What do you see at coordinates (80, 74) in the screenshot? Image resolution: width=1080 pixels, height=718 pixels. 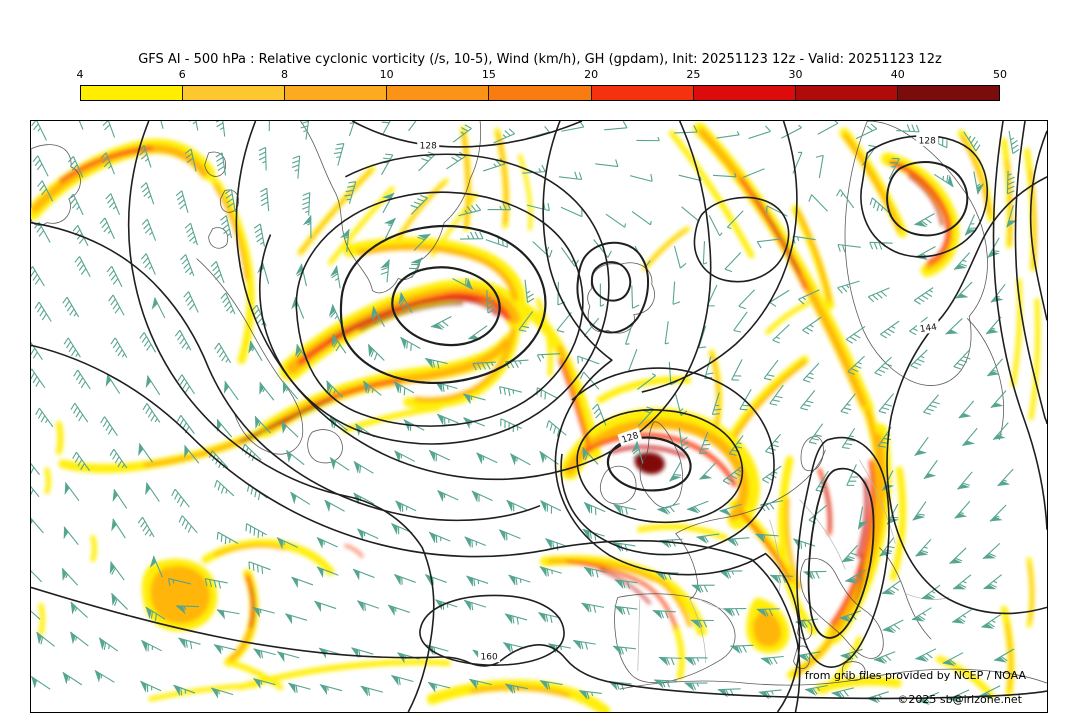 I see `colorbar-tick: 4` at bounding box center [80, 74].